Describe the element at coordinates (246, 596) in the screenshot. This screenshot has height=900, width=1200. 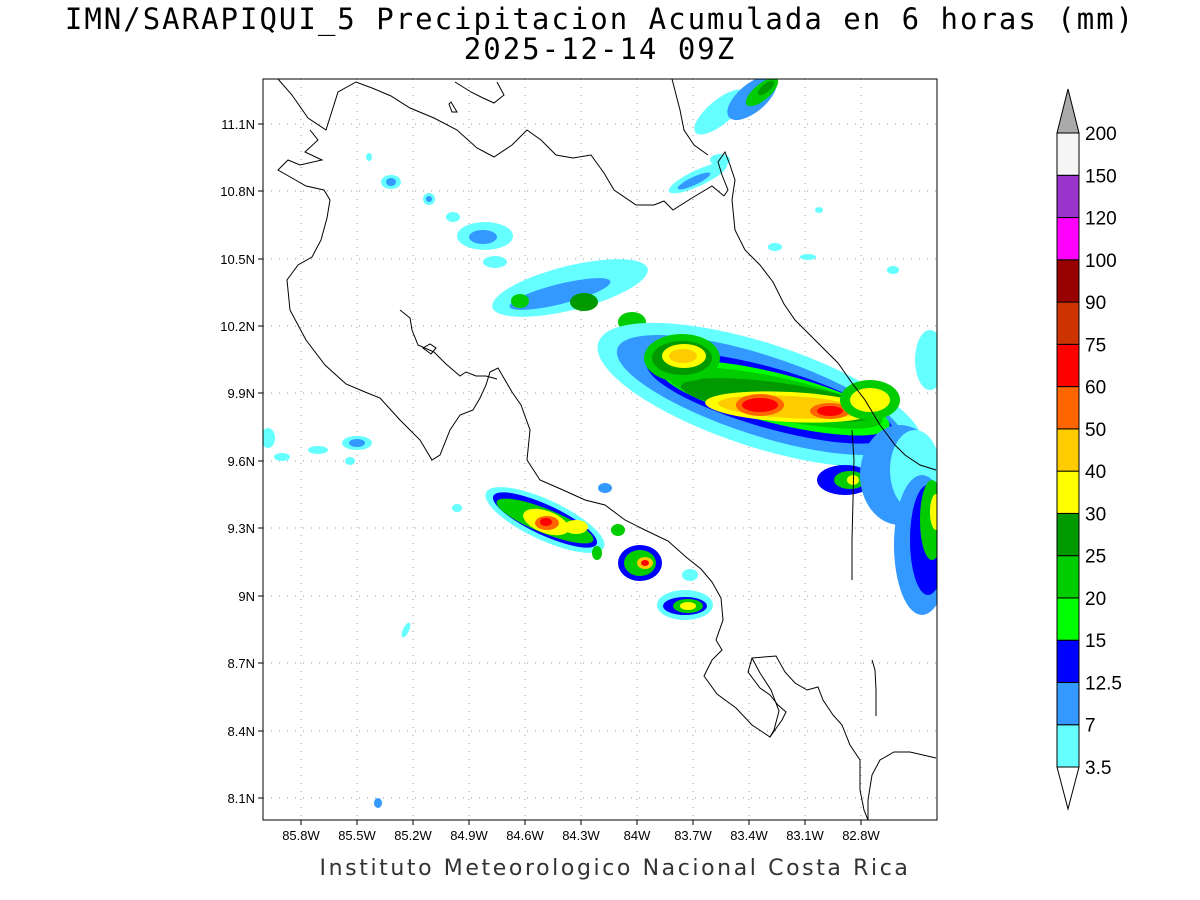
I see `lat-tick-label: 9N` at that location.